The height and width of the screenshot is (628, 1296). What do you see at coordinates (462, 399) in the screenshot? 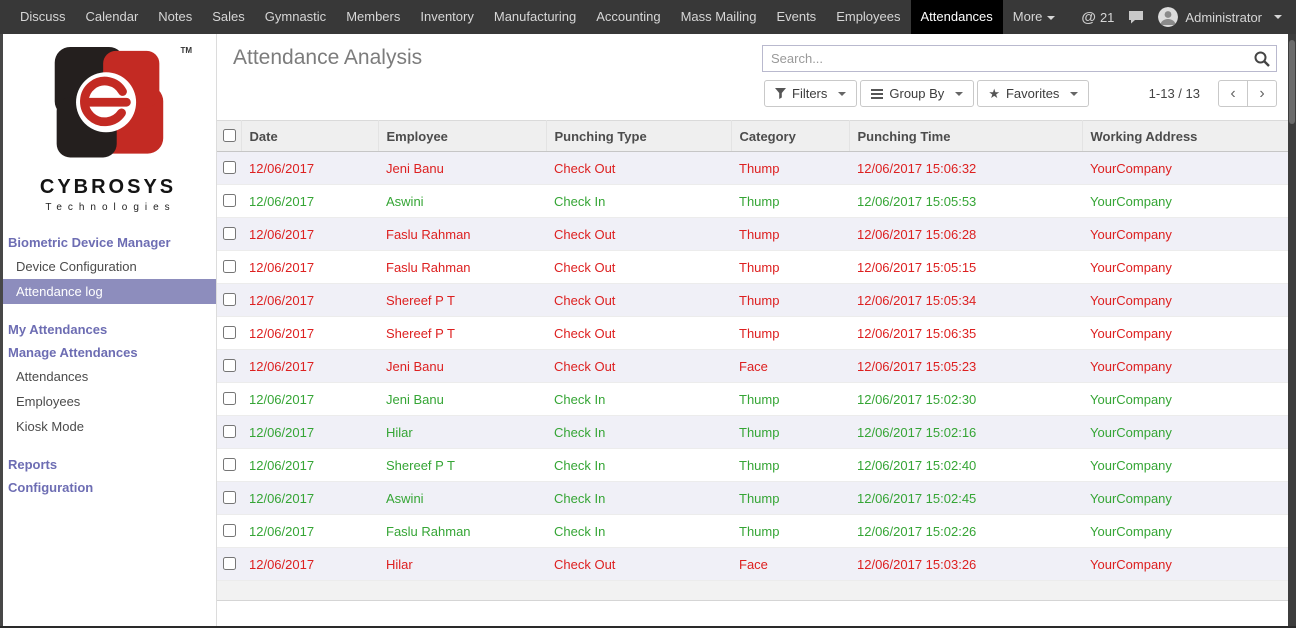
I see `cell-employee: Jeni Banu` at bounding box center [462, 399].